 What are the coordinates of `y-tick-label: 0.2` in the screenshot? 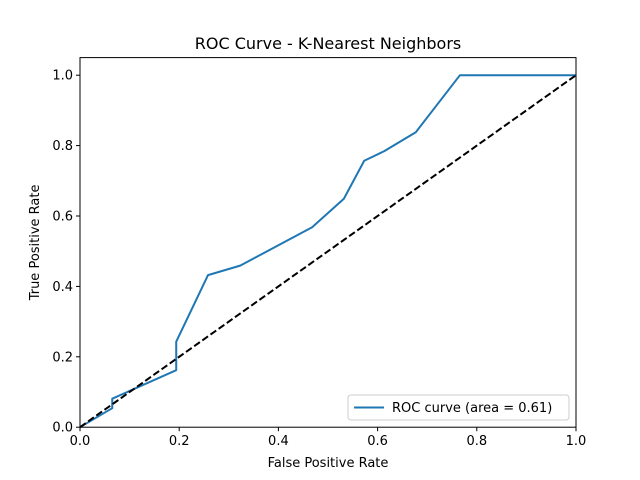 It's located at (62, 357).